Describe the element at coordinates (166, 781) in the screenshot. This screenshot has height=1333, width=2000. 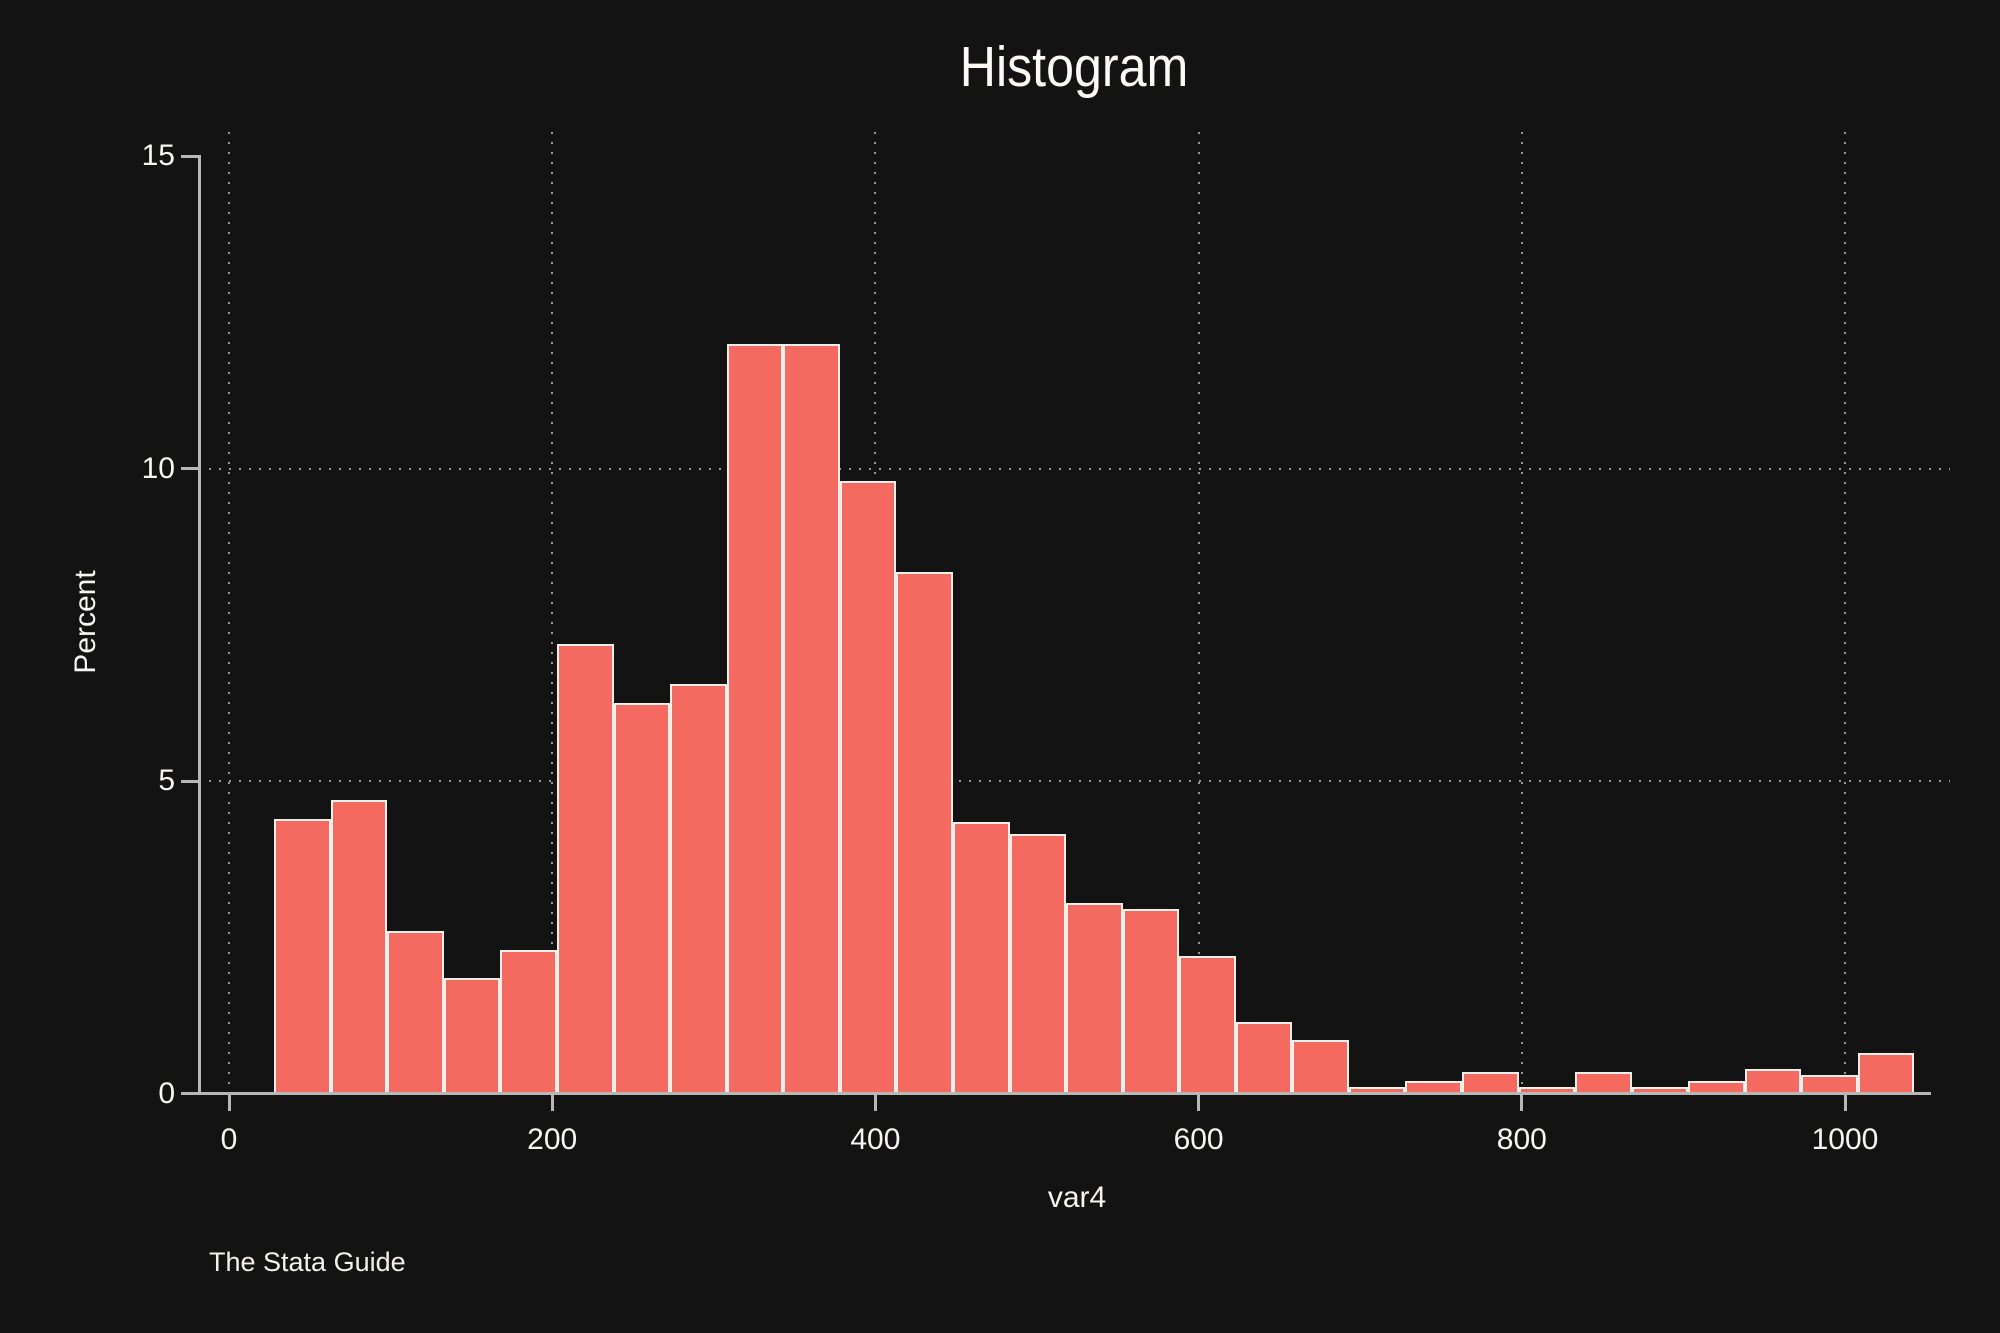
I see `y-tick-label: 5` at that location.